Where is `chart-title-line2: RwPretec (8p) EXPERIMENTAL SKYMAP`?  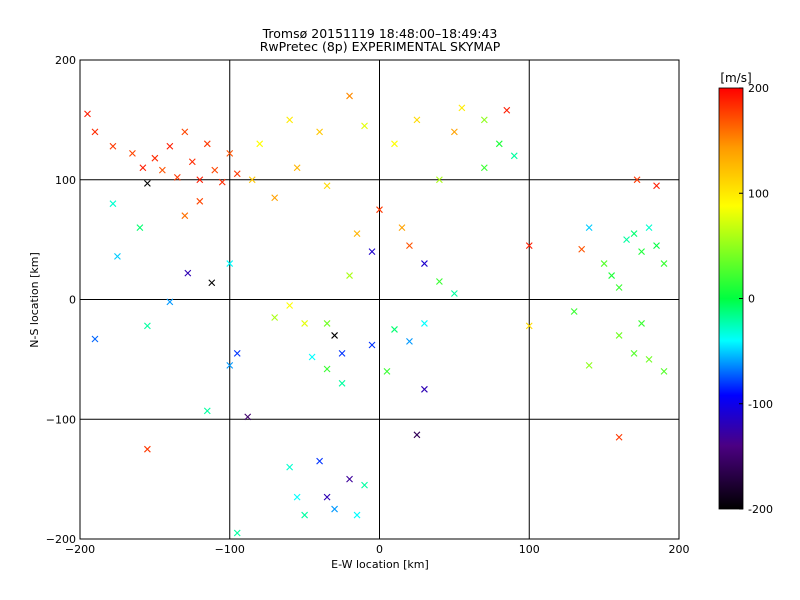 chart-title-line2: RwPretec (8p) EXPERIMENTAL SKYMAP is located at coordinates (380, 46).